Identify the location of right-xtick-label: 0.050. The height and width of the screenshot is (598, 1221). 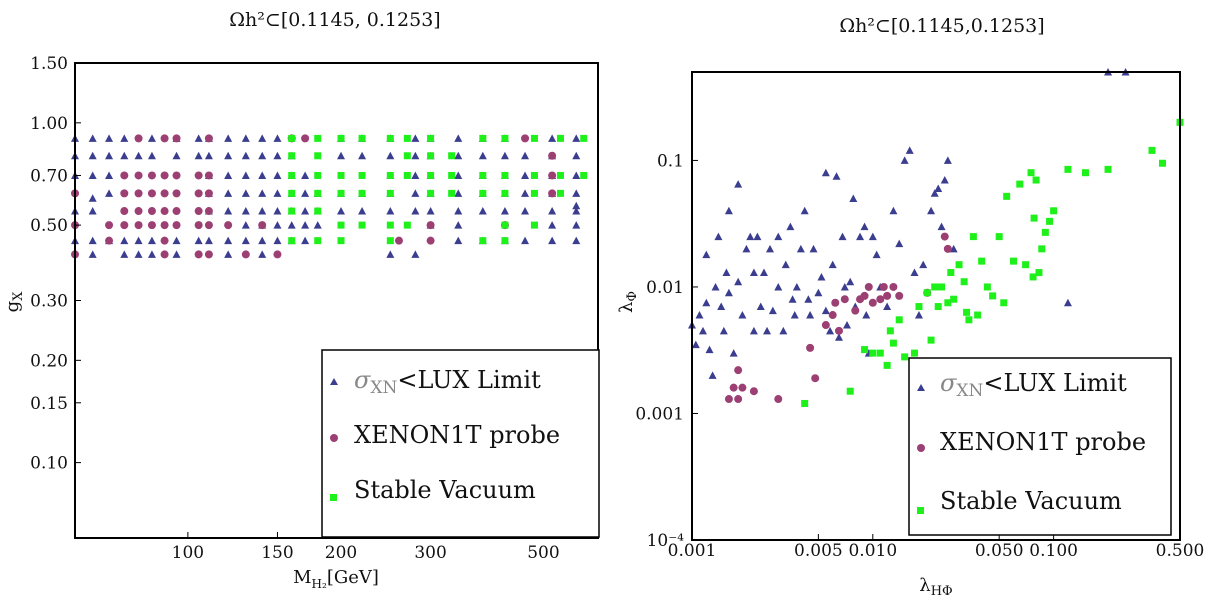
(999, 551).